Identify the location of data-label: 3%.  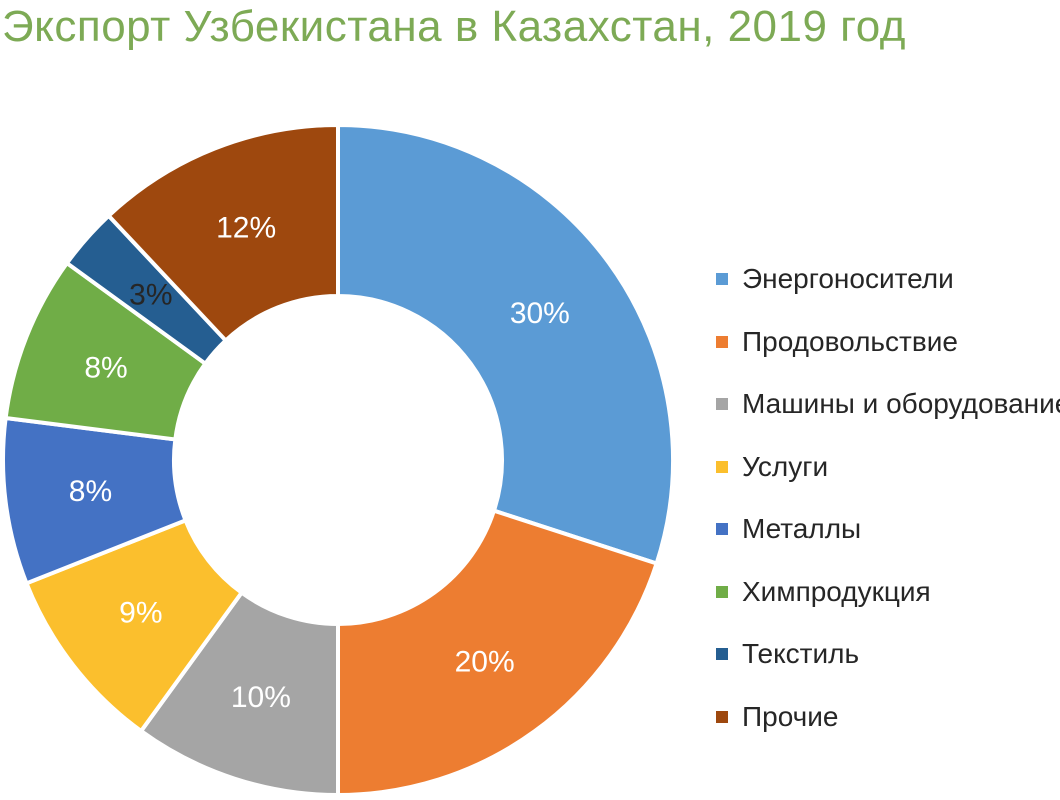
(150, 295).